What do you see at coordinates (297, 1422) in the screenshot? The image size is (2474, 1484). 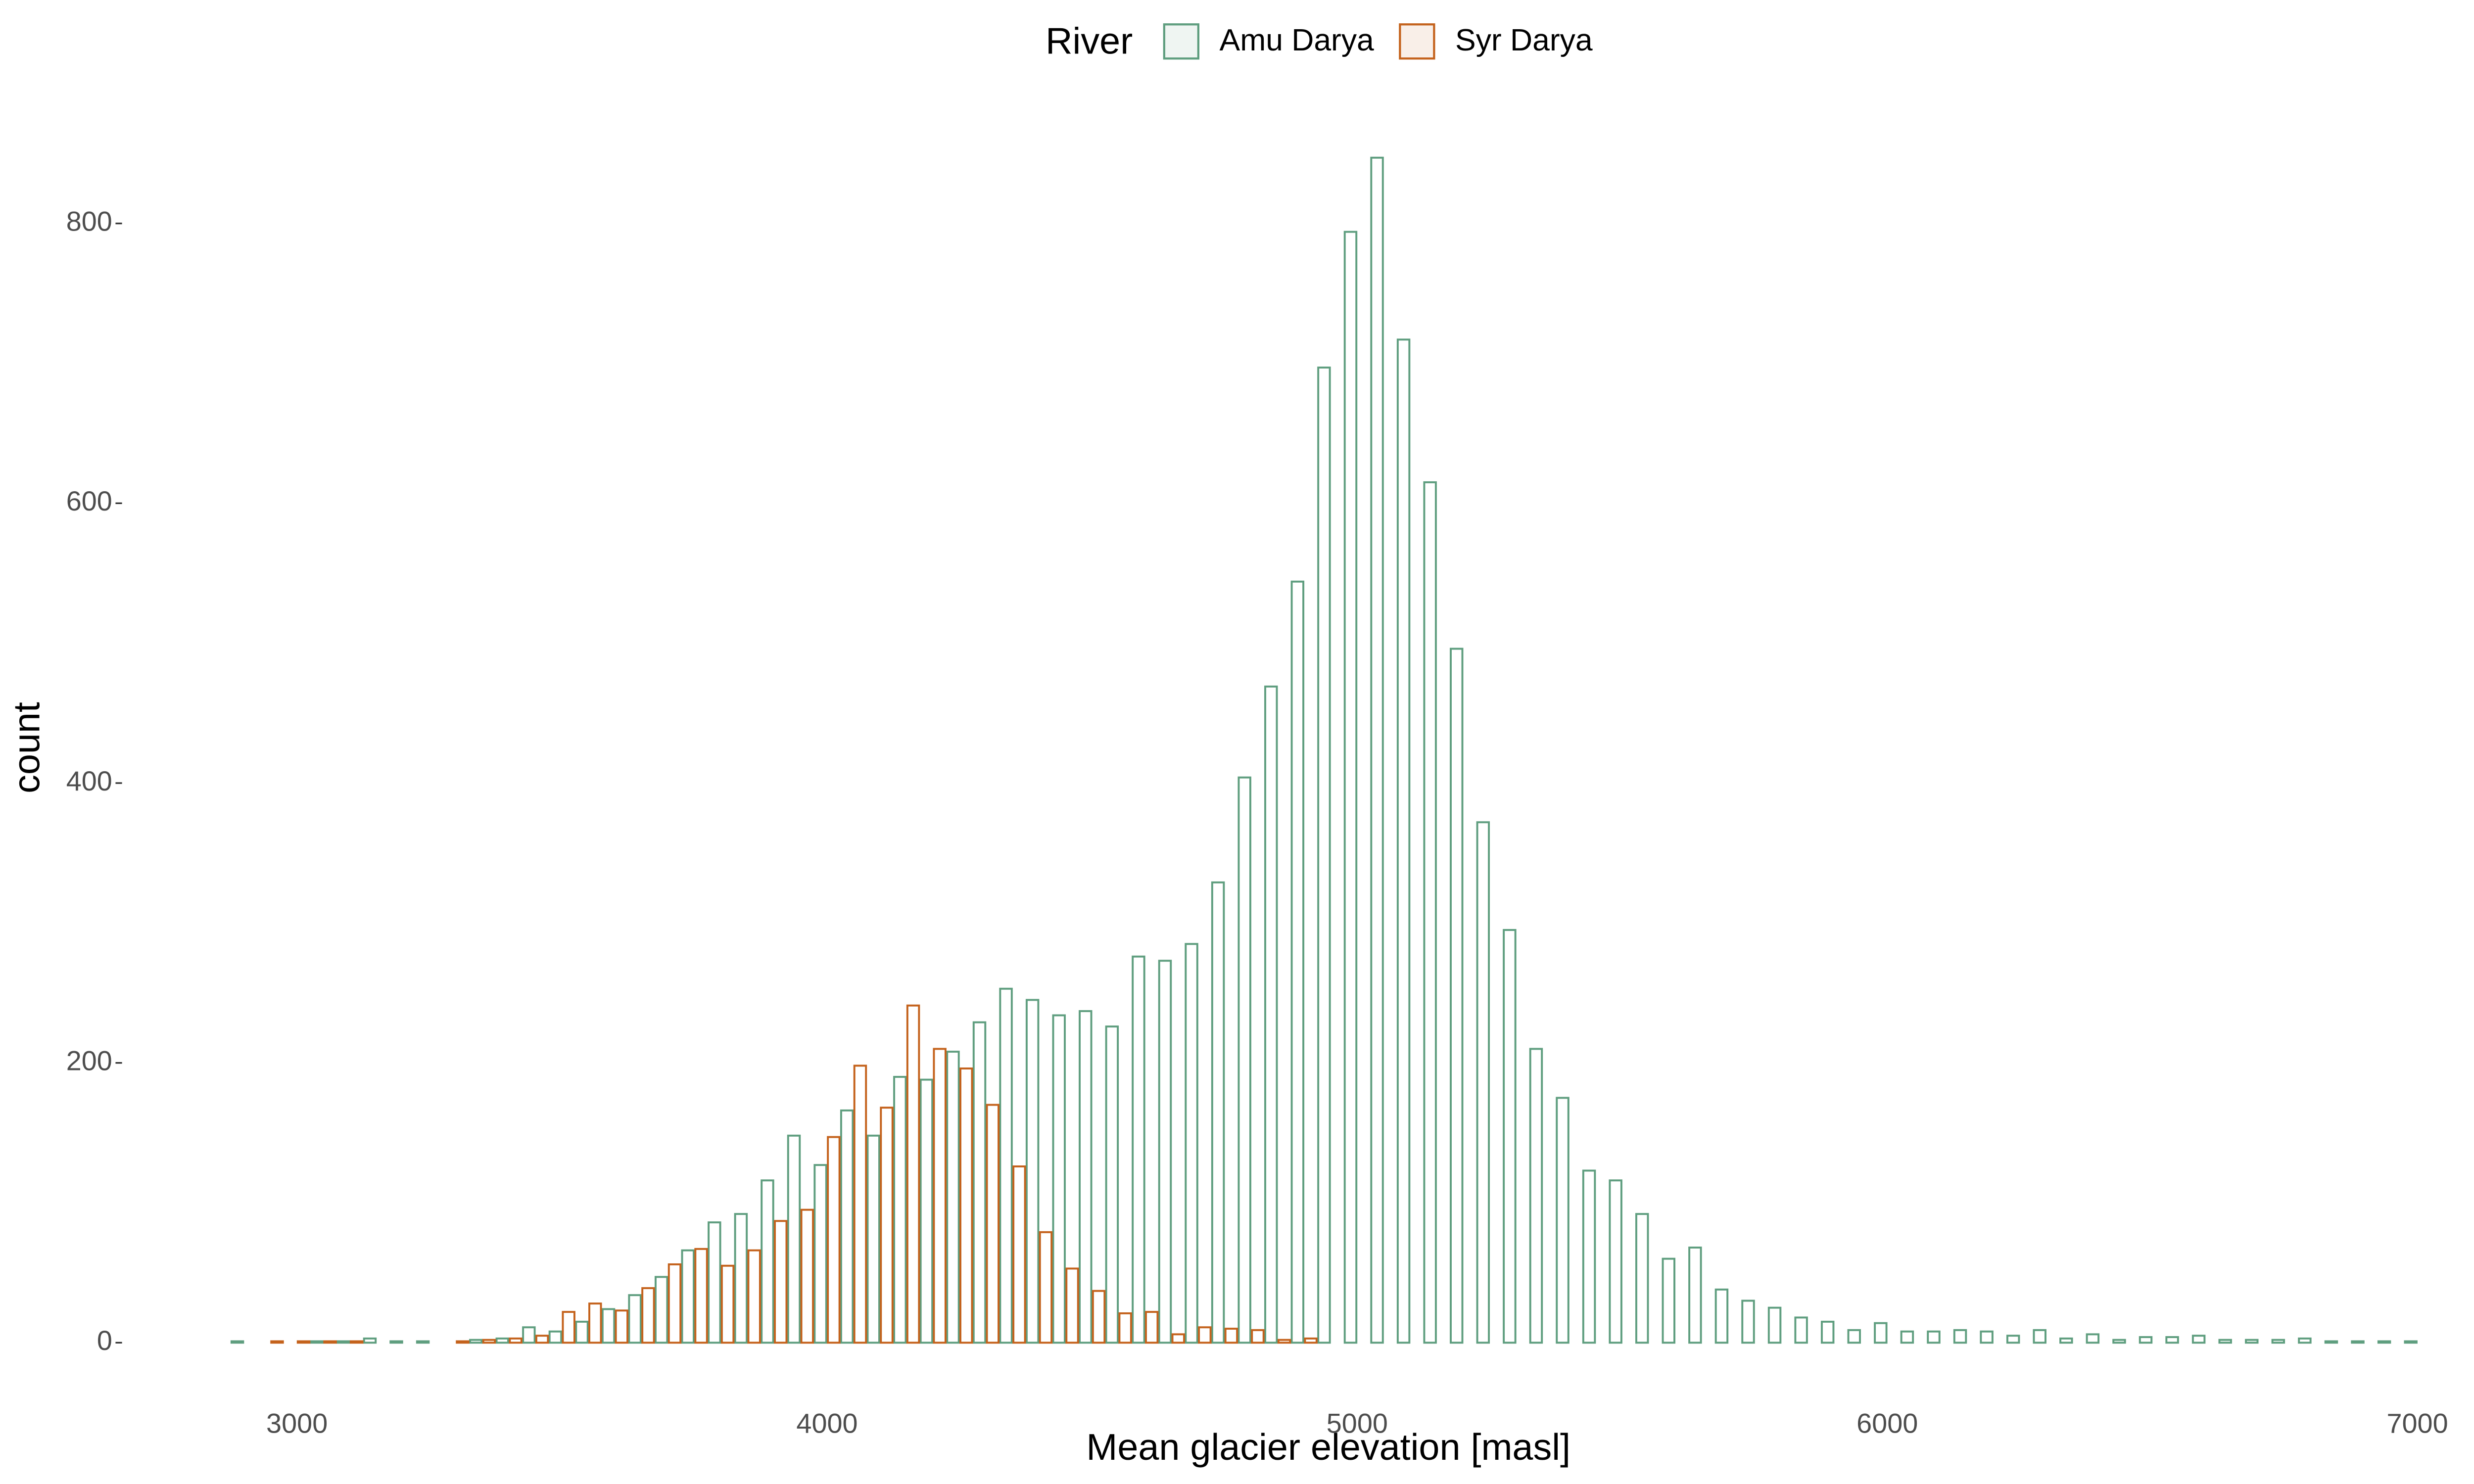 I see `x-tick-label: 3000` at bounding box center [297, 1422].